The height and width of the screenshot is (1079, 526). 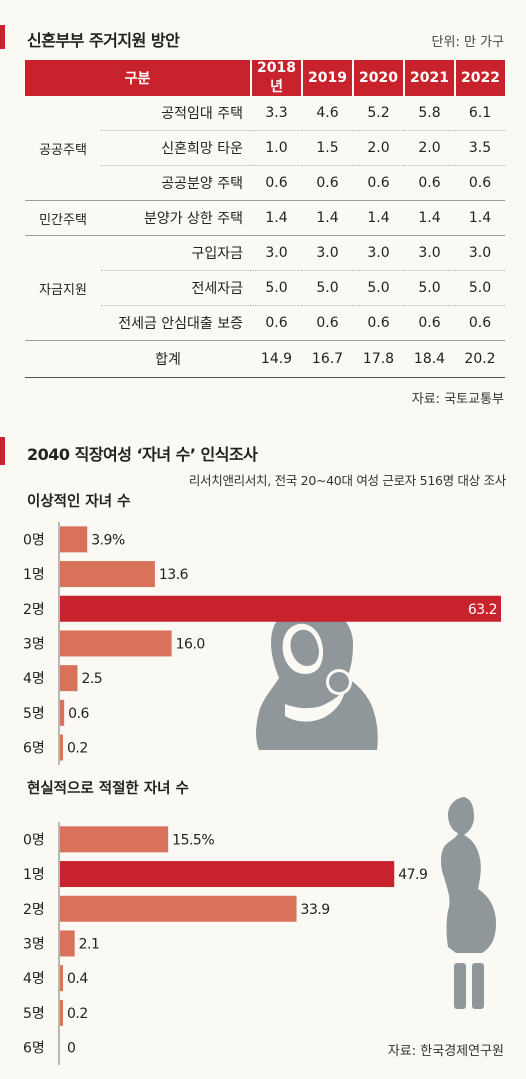 I want to click on chart2-category-label: 0명, so click(x=34, y=840).